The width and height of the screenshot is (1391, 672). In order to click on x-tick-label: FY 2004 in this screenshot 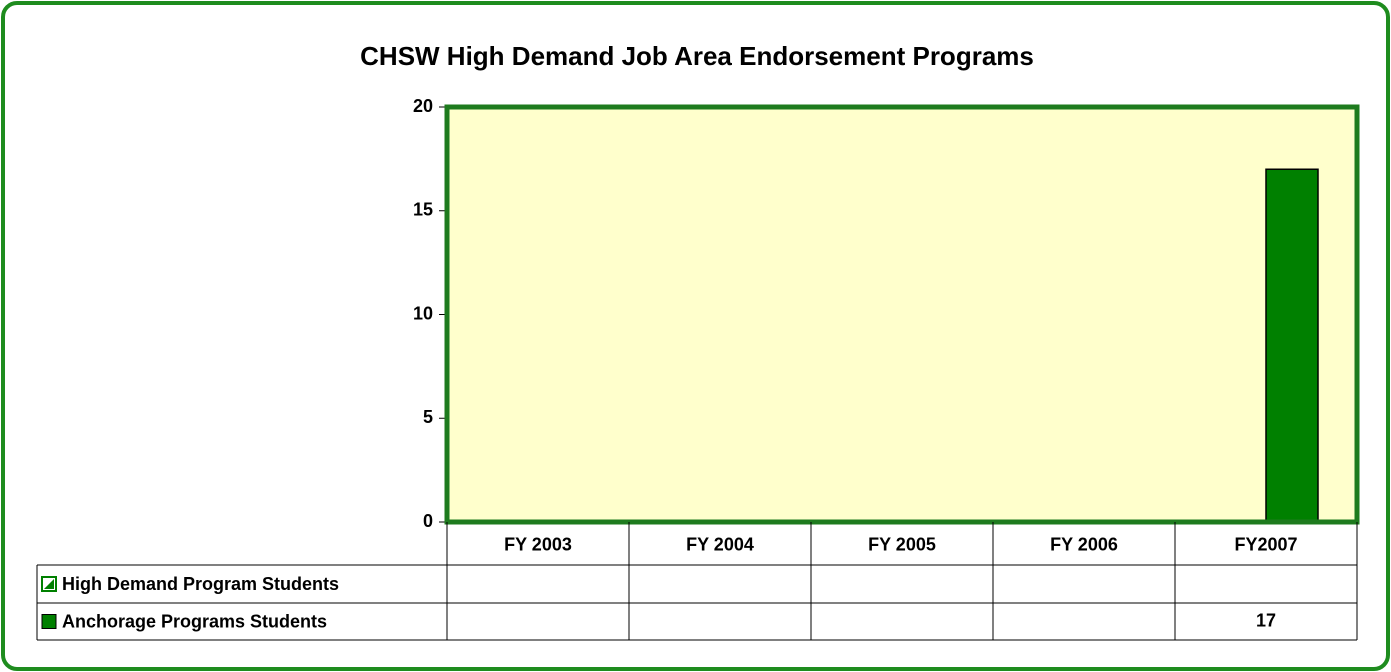, I will do `click(720, 544)`.